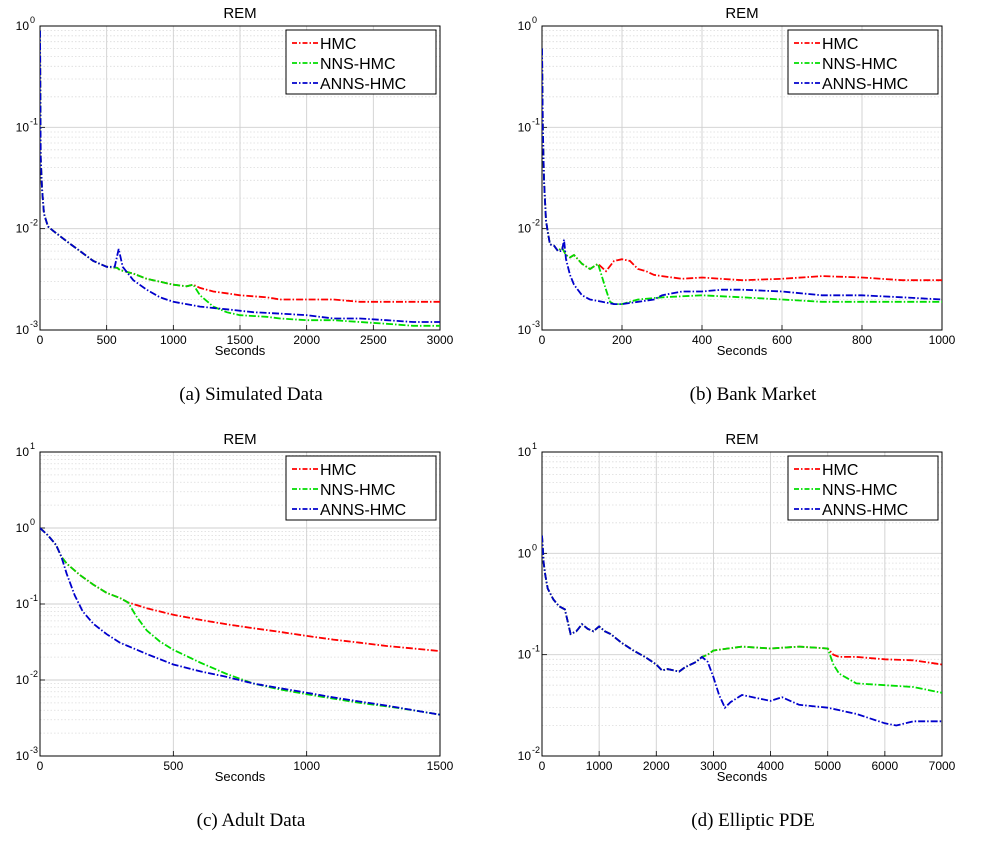 Image resolution: width=1005 pixels, height=851 pixels. I want to click on chart-caption: (d) Elliptic PDE, so click(753, 820).